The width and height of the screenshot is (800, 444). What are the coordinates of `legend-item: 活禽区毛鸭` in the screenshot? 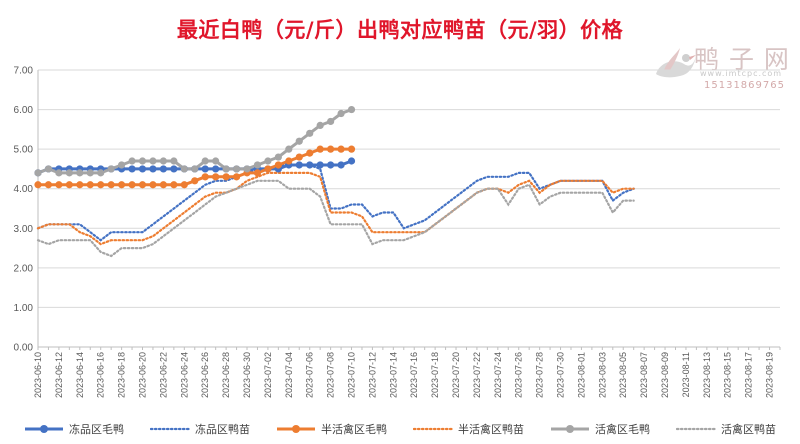 It's located at (600, 429).